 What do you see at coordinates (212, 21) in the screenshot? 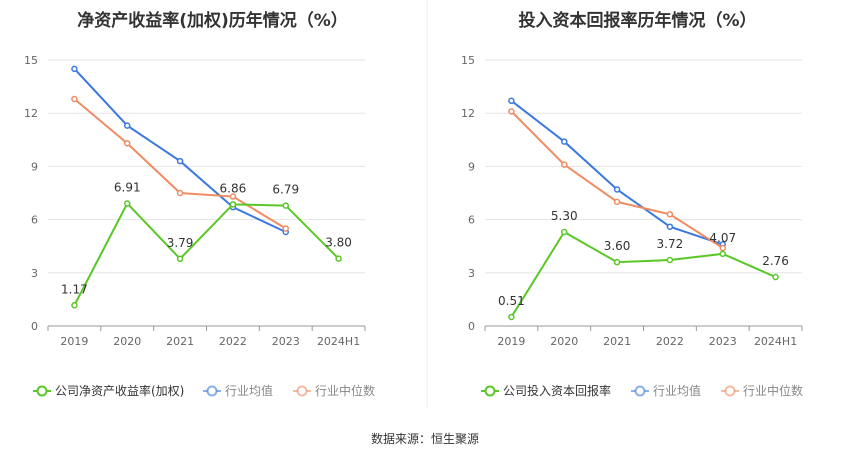
I see `chart-title-roe: 净资产收益率(加权)历年情况（%）` at bounding box center [212, 21].